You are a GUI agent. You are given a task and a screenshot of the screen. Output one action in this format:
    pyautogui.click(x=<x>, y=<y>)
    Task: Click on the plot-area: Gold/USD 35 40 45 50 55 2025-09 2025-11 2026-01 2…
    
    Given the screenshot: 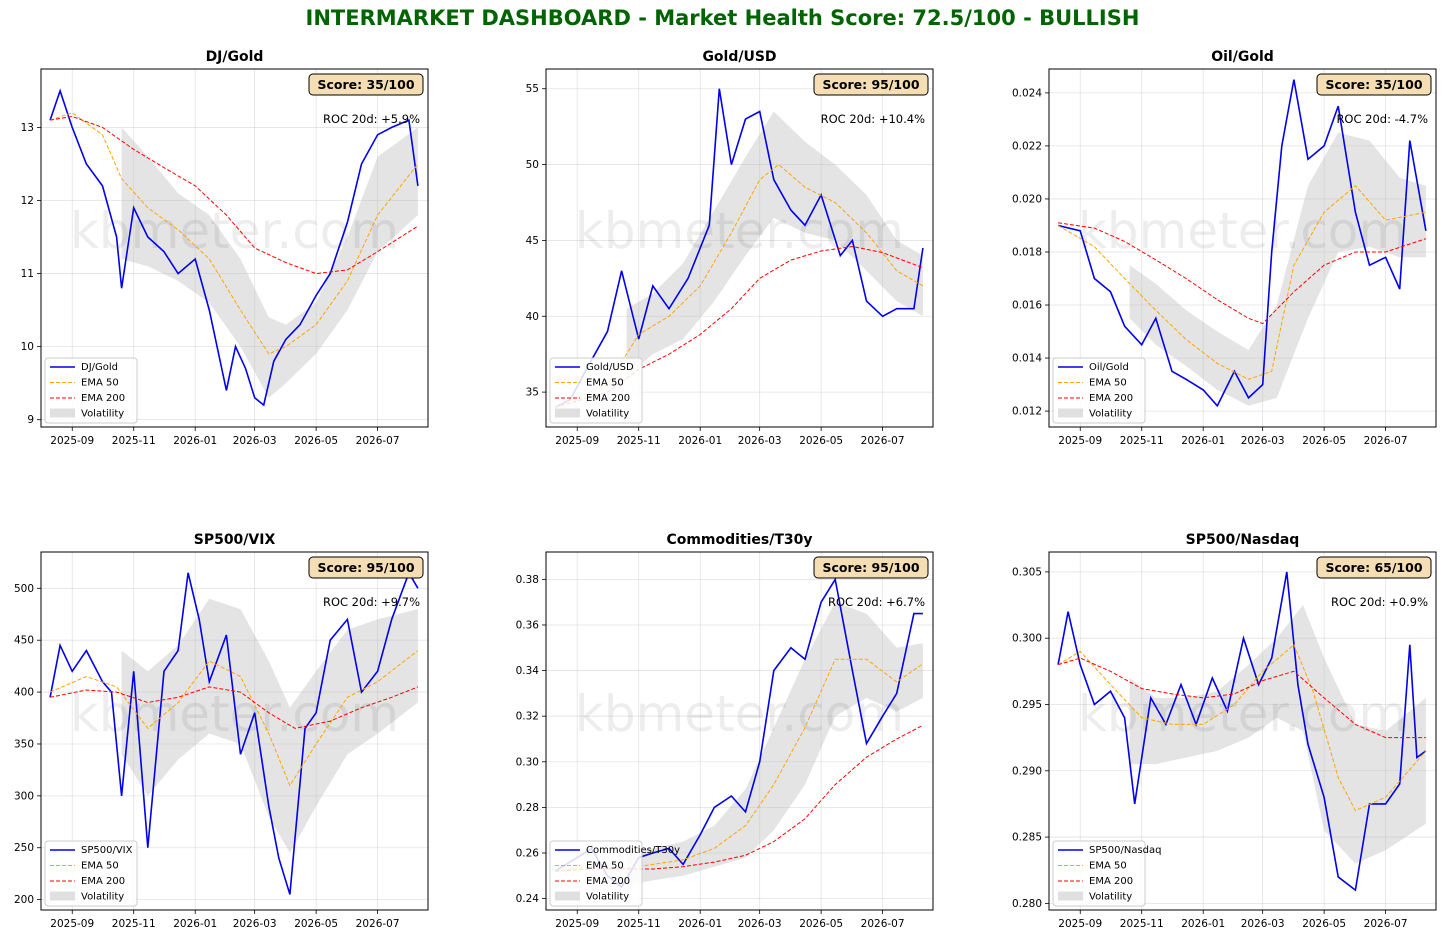 What is the action you would take?
    pyautogui.click(x=730, y=248)
    